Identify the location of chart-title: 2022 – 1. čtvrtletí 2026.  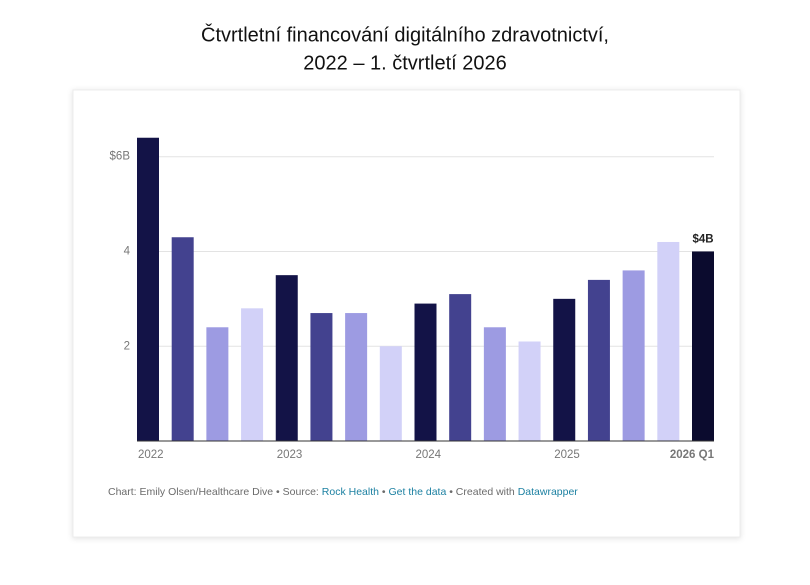
(404, 63).